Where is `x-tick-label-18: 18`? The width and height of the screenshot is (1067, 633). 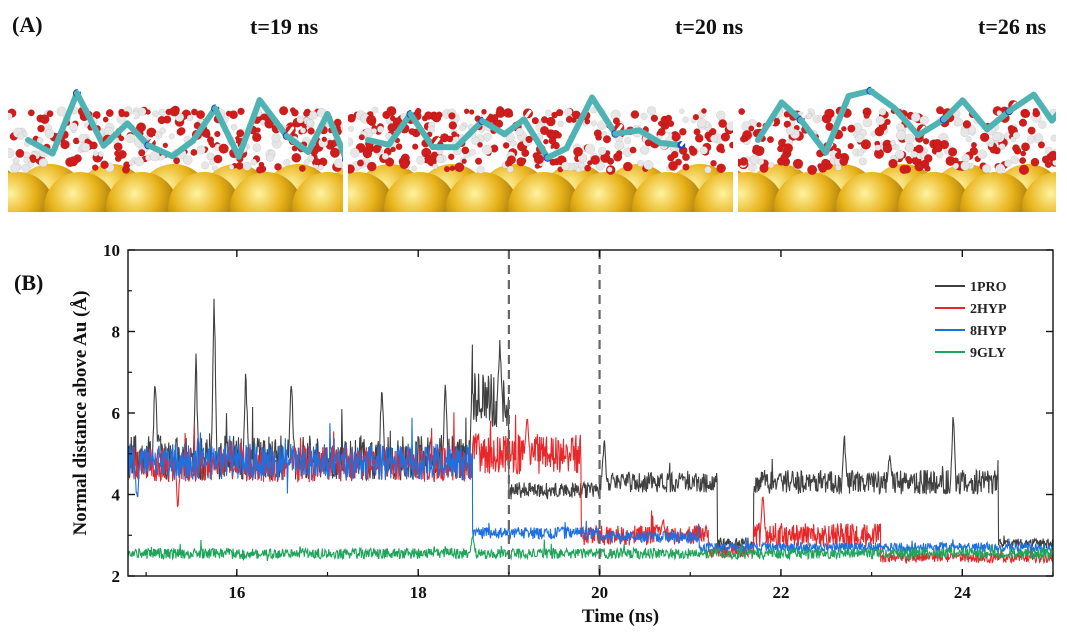 x-tick-label-18: 18 is located at coordinates (418, 592).